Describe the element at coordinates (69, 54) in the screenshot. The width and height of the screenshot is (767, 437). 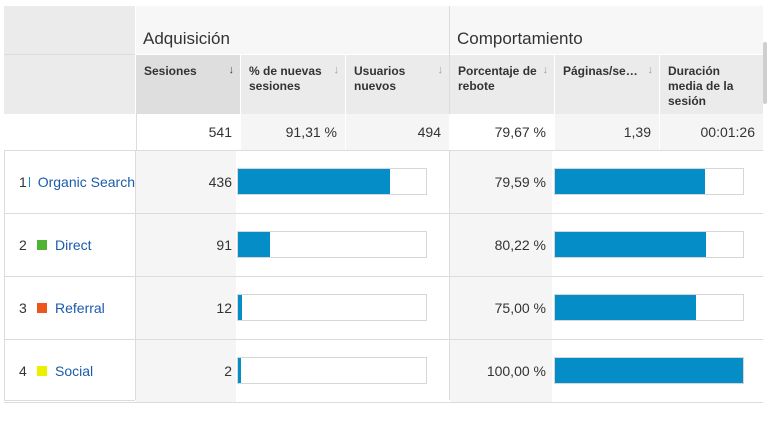
I see `dimension-header-divider` at that location.